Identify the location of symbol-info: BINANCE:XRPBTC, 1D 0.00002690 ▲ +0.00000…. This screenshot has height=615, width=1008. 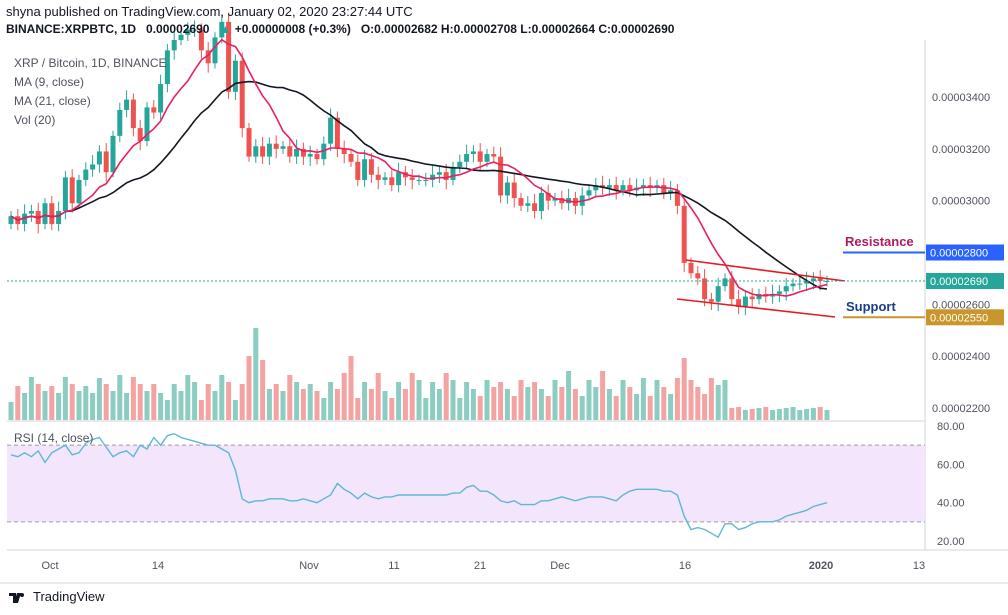
(340, 29).